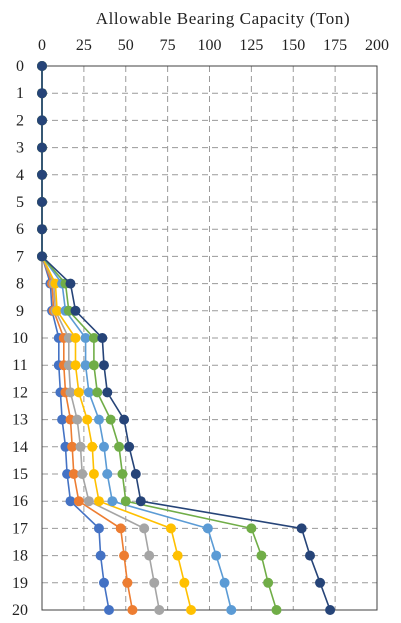  What do you see at coordinates (223, 18) in the screenshot?
I see `chart-title: Allowable Bearing Capacity (Ton)` at bounding box center [223, 18].